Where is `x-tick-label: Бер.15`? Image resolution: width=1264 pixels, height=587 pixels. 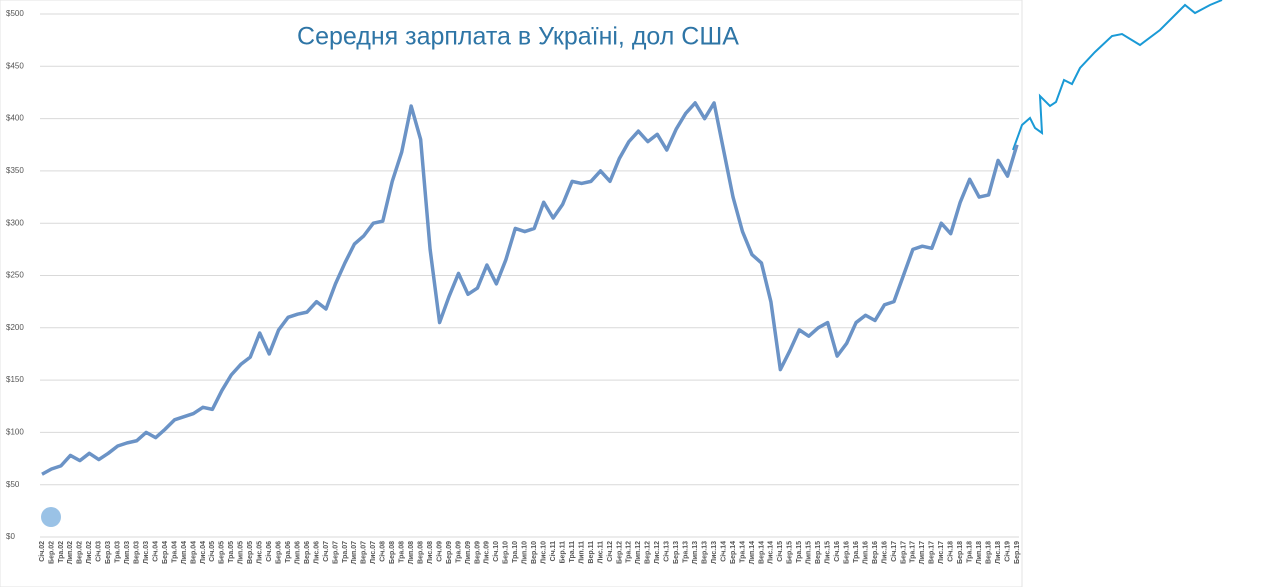
x-tick-label: Бер.15 is located at coordinates (790, 552).